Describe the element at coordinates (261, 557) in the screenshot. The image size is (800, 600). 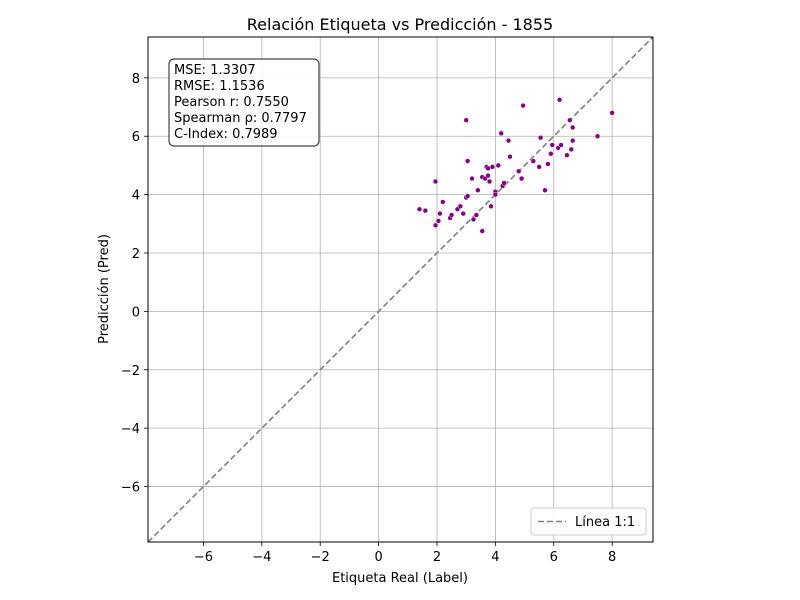
I see `x-tick-label: −4` at that location.